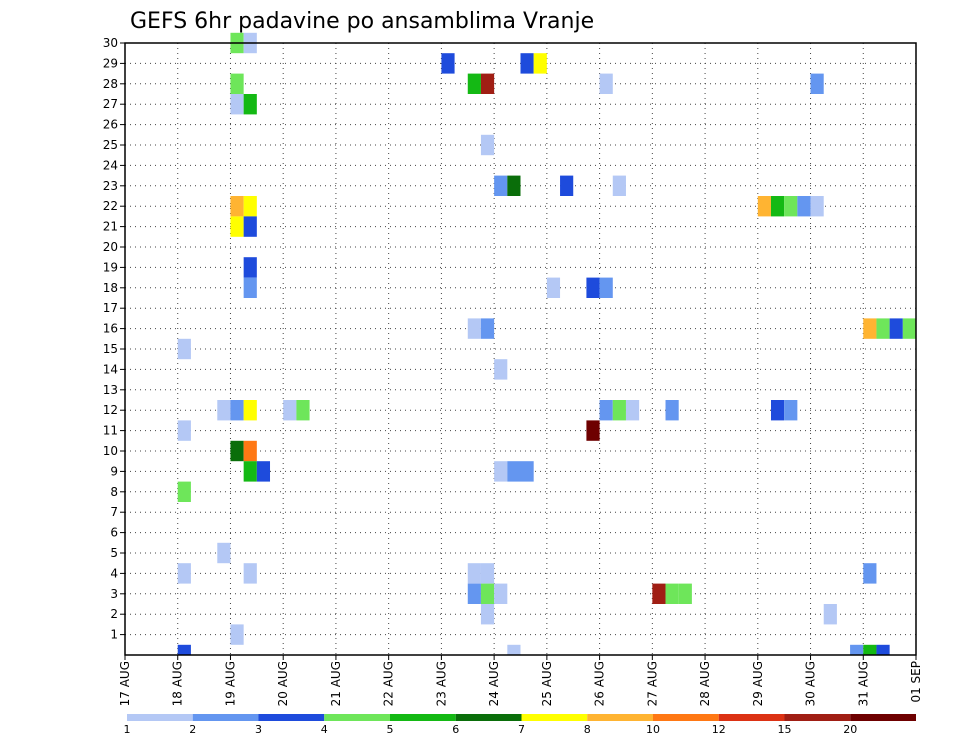 This screenshot has height=742, width=960. What do you see at coordinates (110, 369) in the screenshot?
I see `y-tick-label: 14` at bounding box center [110, 369].